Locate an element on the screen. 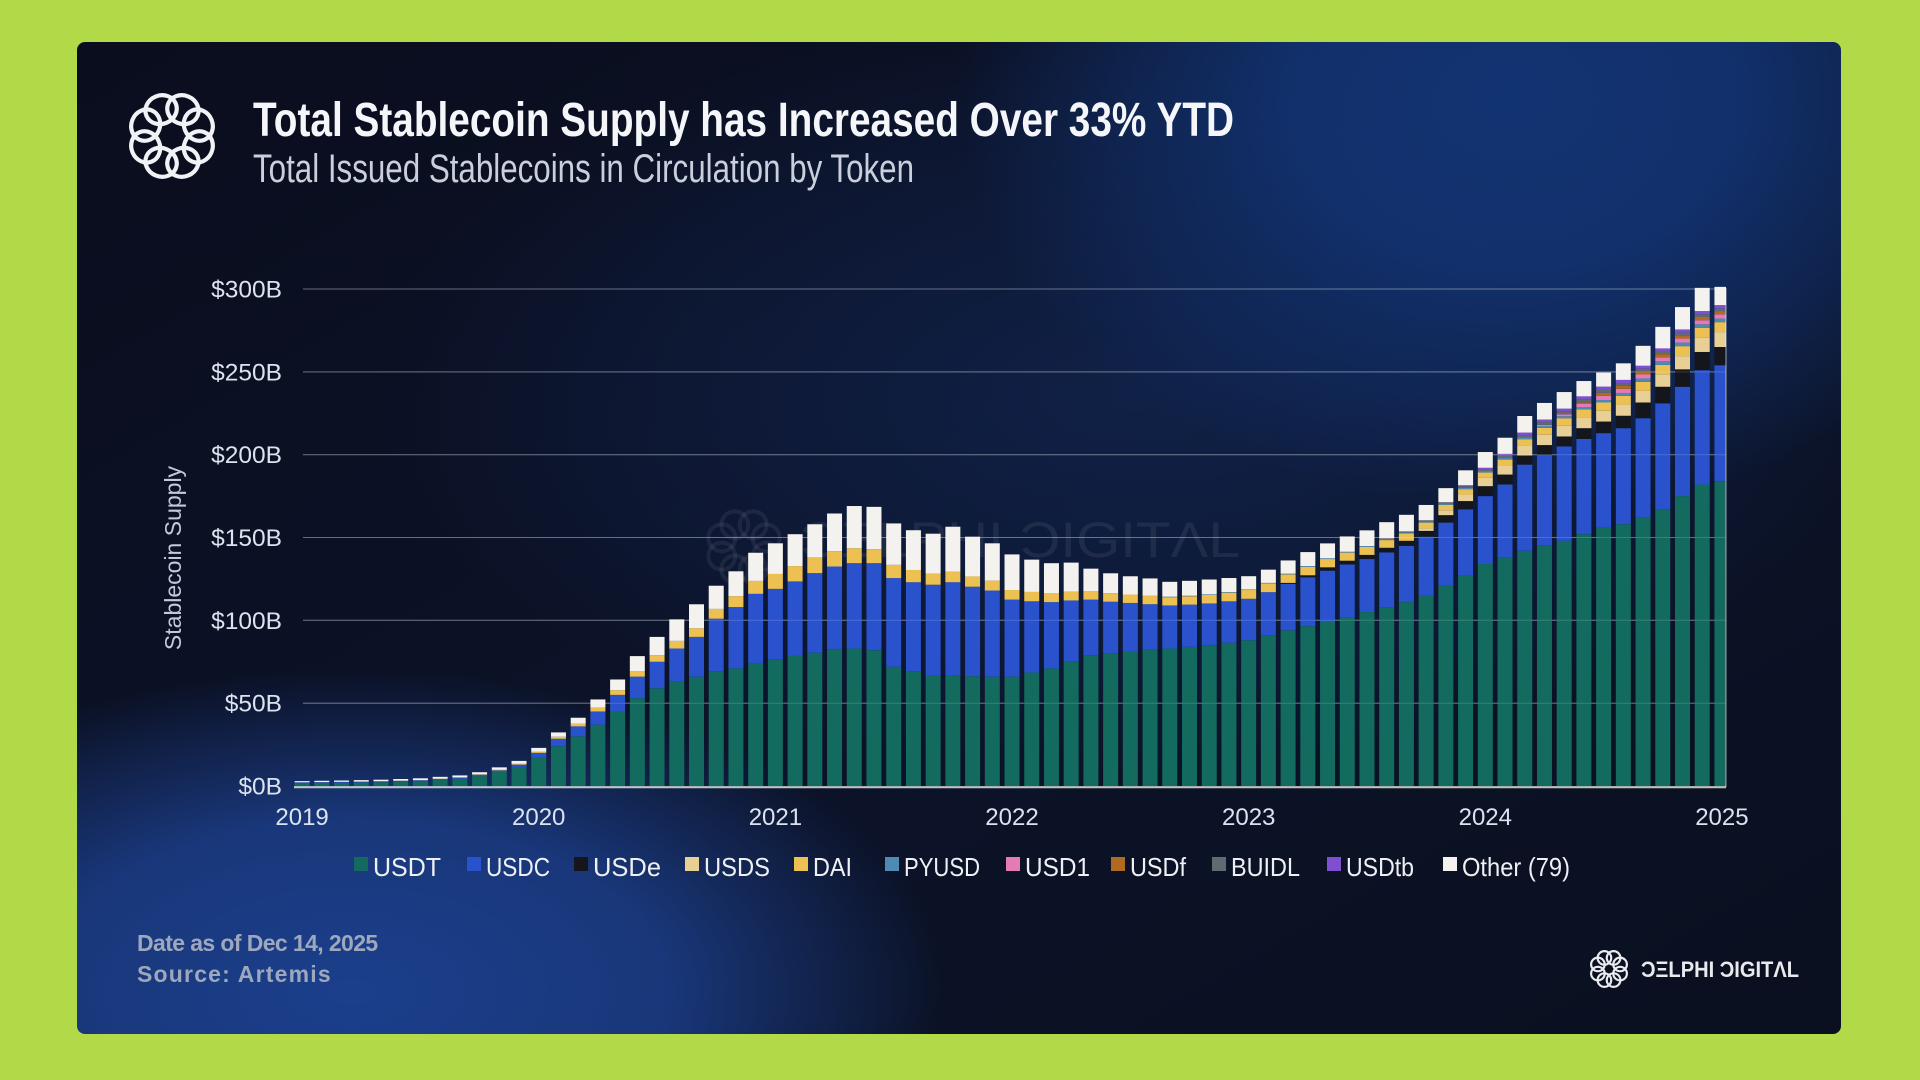 Image resolution: width=1920 pixels, height=1080 pixels. svg-text: $250B is located at coordinates (246, 372).